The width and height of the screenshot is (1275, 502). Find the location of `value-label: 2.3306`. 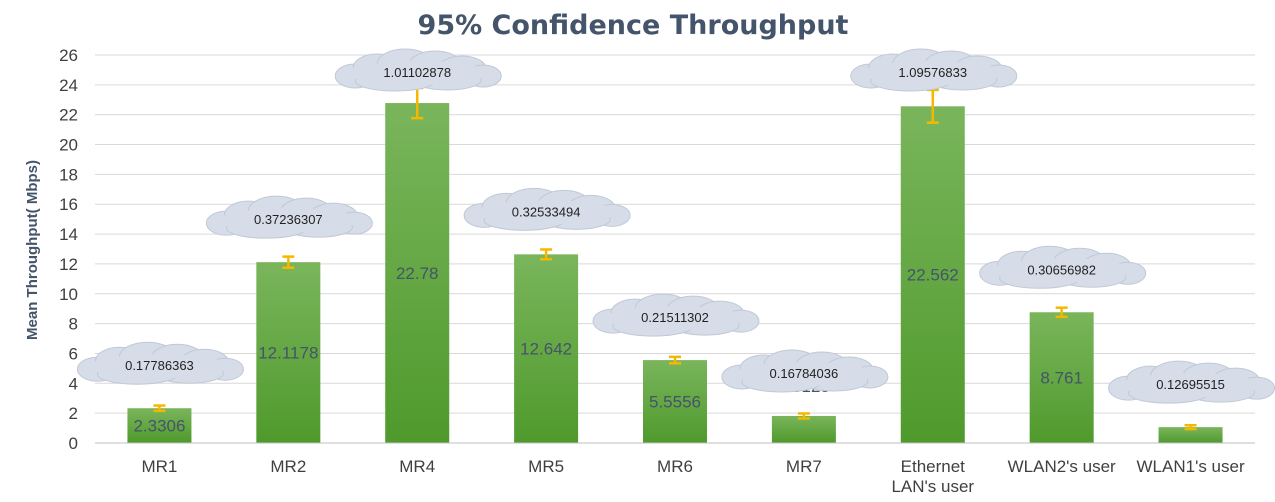

value-label: 2.3306 is located at coordinates (159, 426).